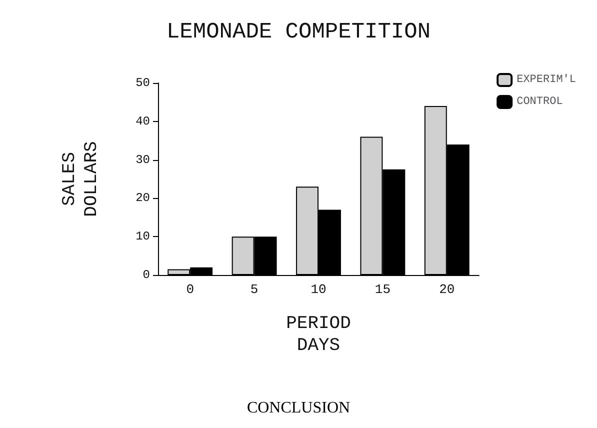 The height and width of the screenshot is (428, 597). I want to click on y-tick-label: 20, so click(143, 198).